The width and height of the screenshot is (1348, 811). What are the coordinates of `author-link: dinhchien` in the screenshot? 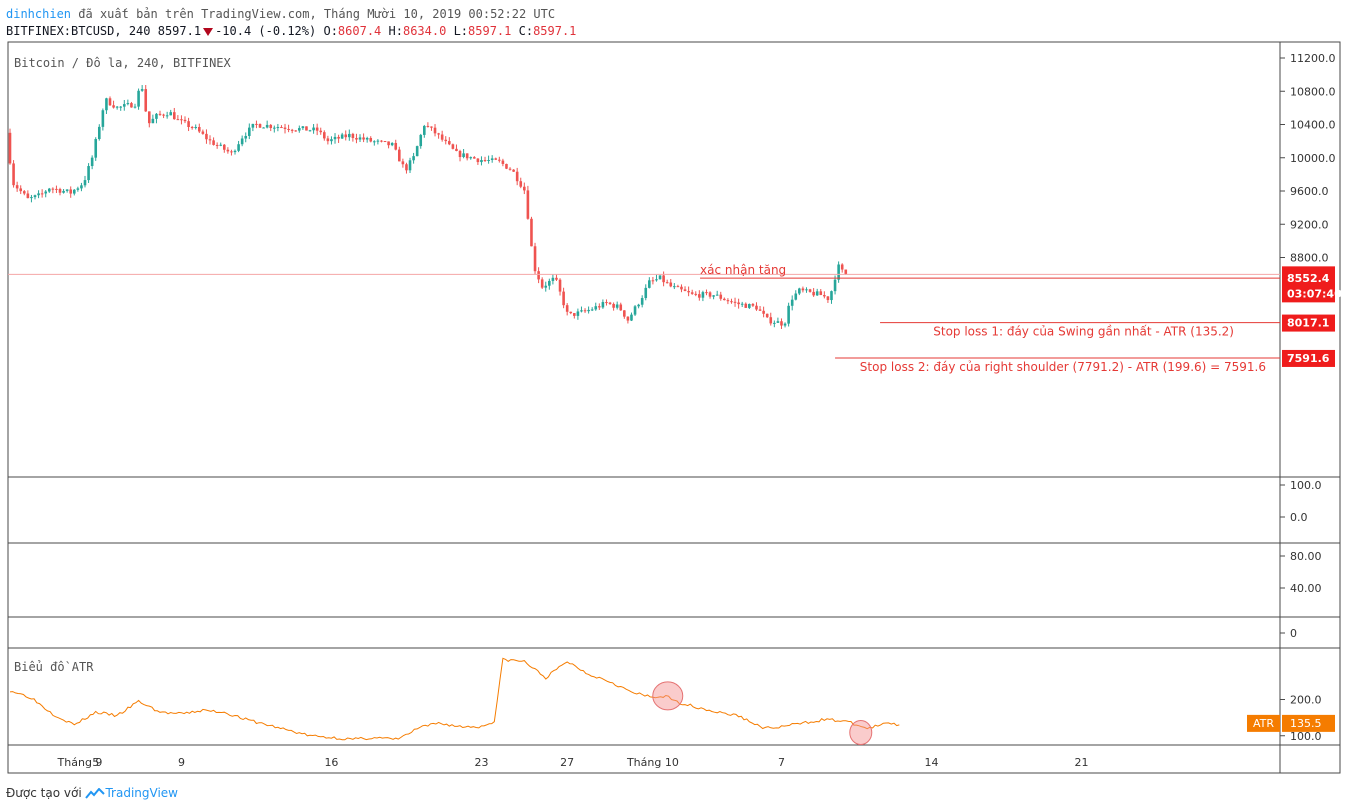 It's located at (39, 14).